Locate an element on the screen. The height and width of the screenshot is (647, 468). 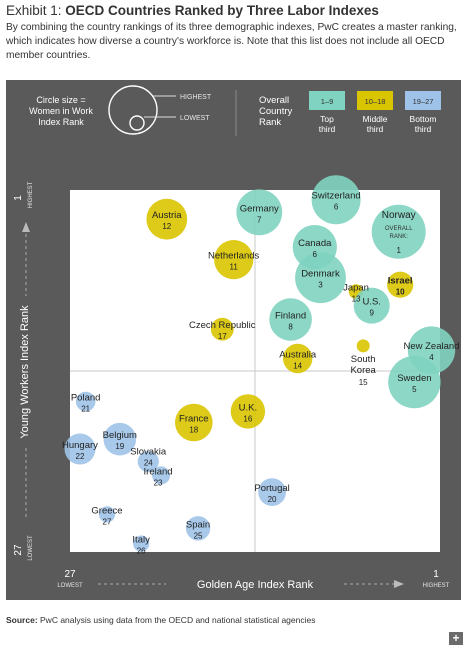
overall-rank-legend-label: Overall is located at coordinates (274, 100).